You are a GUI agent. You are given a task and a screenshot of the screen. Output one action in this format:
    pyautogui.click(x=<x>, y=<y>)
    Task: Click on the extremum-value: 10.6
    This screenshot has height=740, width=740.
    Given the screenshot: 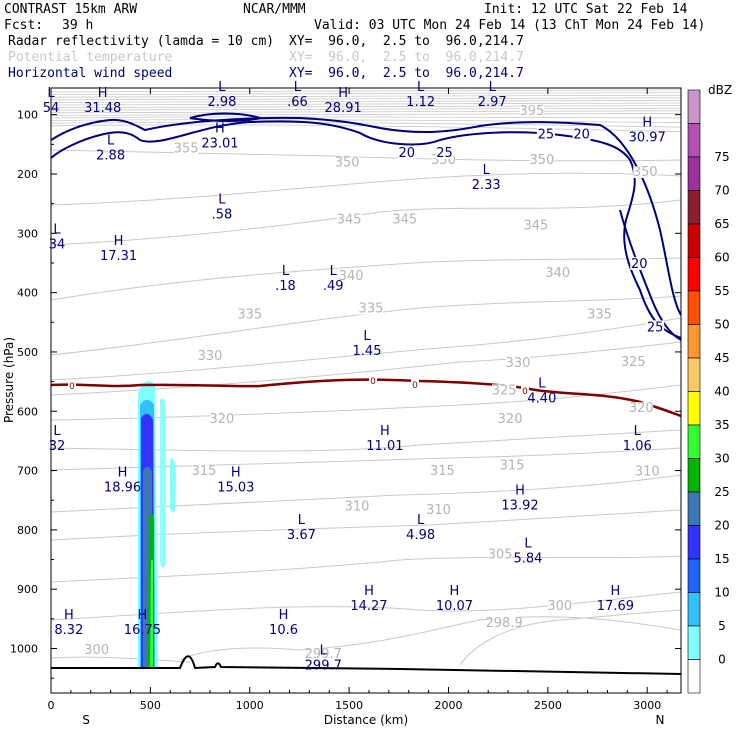 What is the action you would take?
    pyautogui.click(x=283, y=630)
    